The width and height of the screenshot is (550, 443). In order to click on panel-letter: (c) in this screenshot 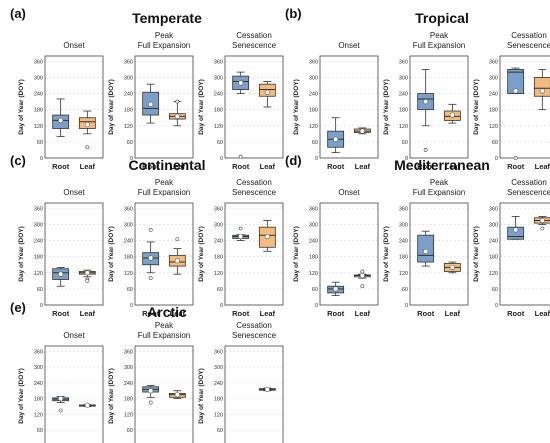, I will do `click(18, 160)`.